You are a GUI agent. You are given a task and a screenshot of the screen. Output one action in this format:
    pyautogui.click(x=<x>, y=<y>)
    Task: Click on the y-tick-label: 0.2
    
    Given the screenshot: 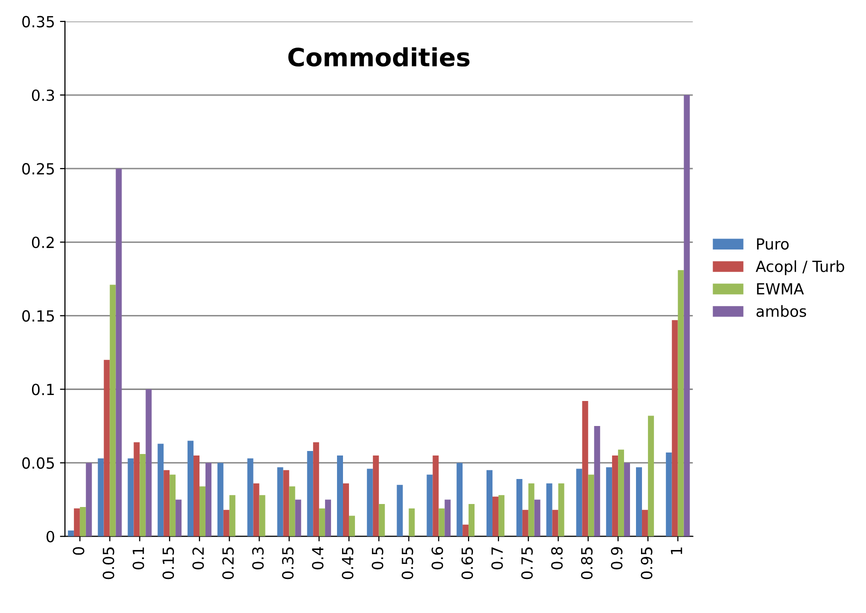 What is the action you would take?
    pyautogui.click(x=43, y=242)
    